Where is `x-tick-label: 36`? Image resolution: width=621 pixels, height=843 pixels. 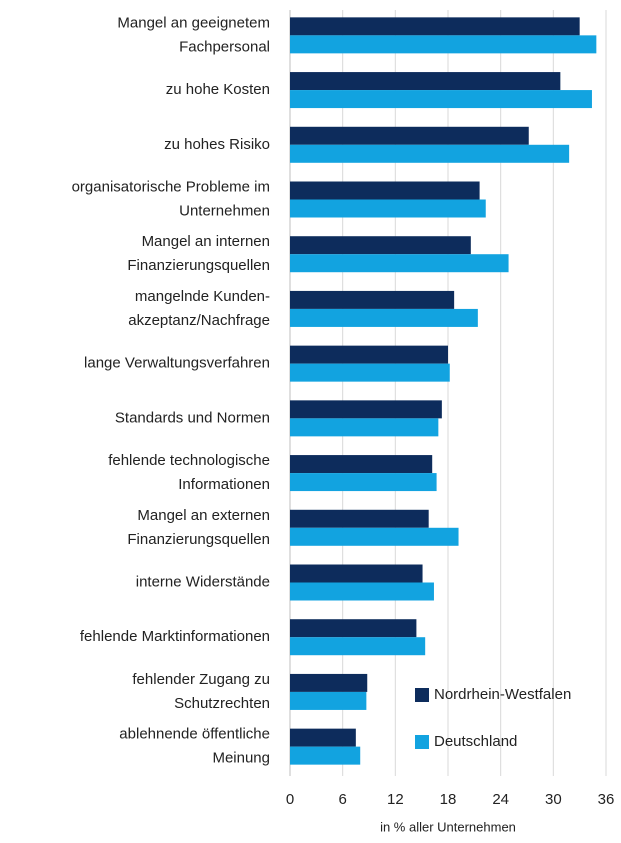 x-tick-label: 36 is located at coordinates (606, 799).